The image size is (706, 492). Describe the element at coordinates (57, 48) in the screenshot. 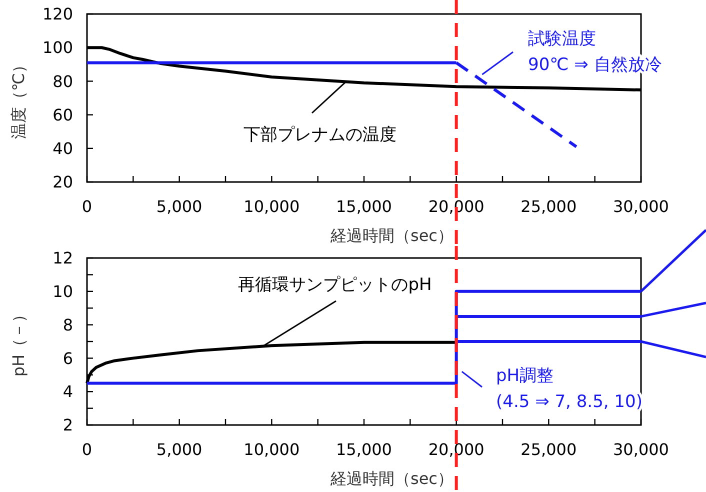

I see `y-tick-label: 100` at that location.